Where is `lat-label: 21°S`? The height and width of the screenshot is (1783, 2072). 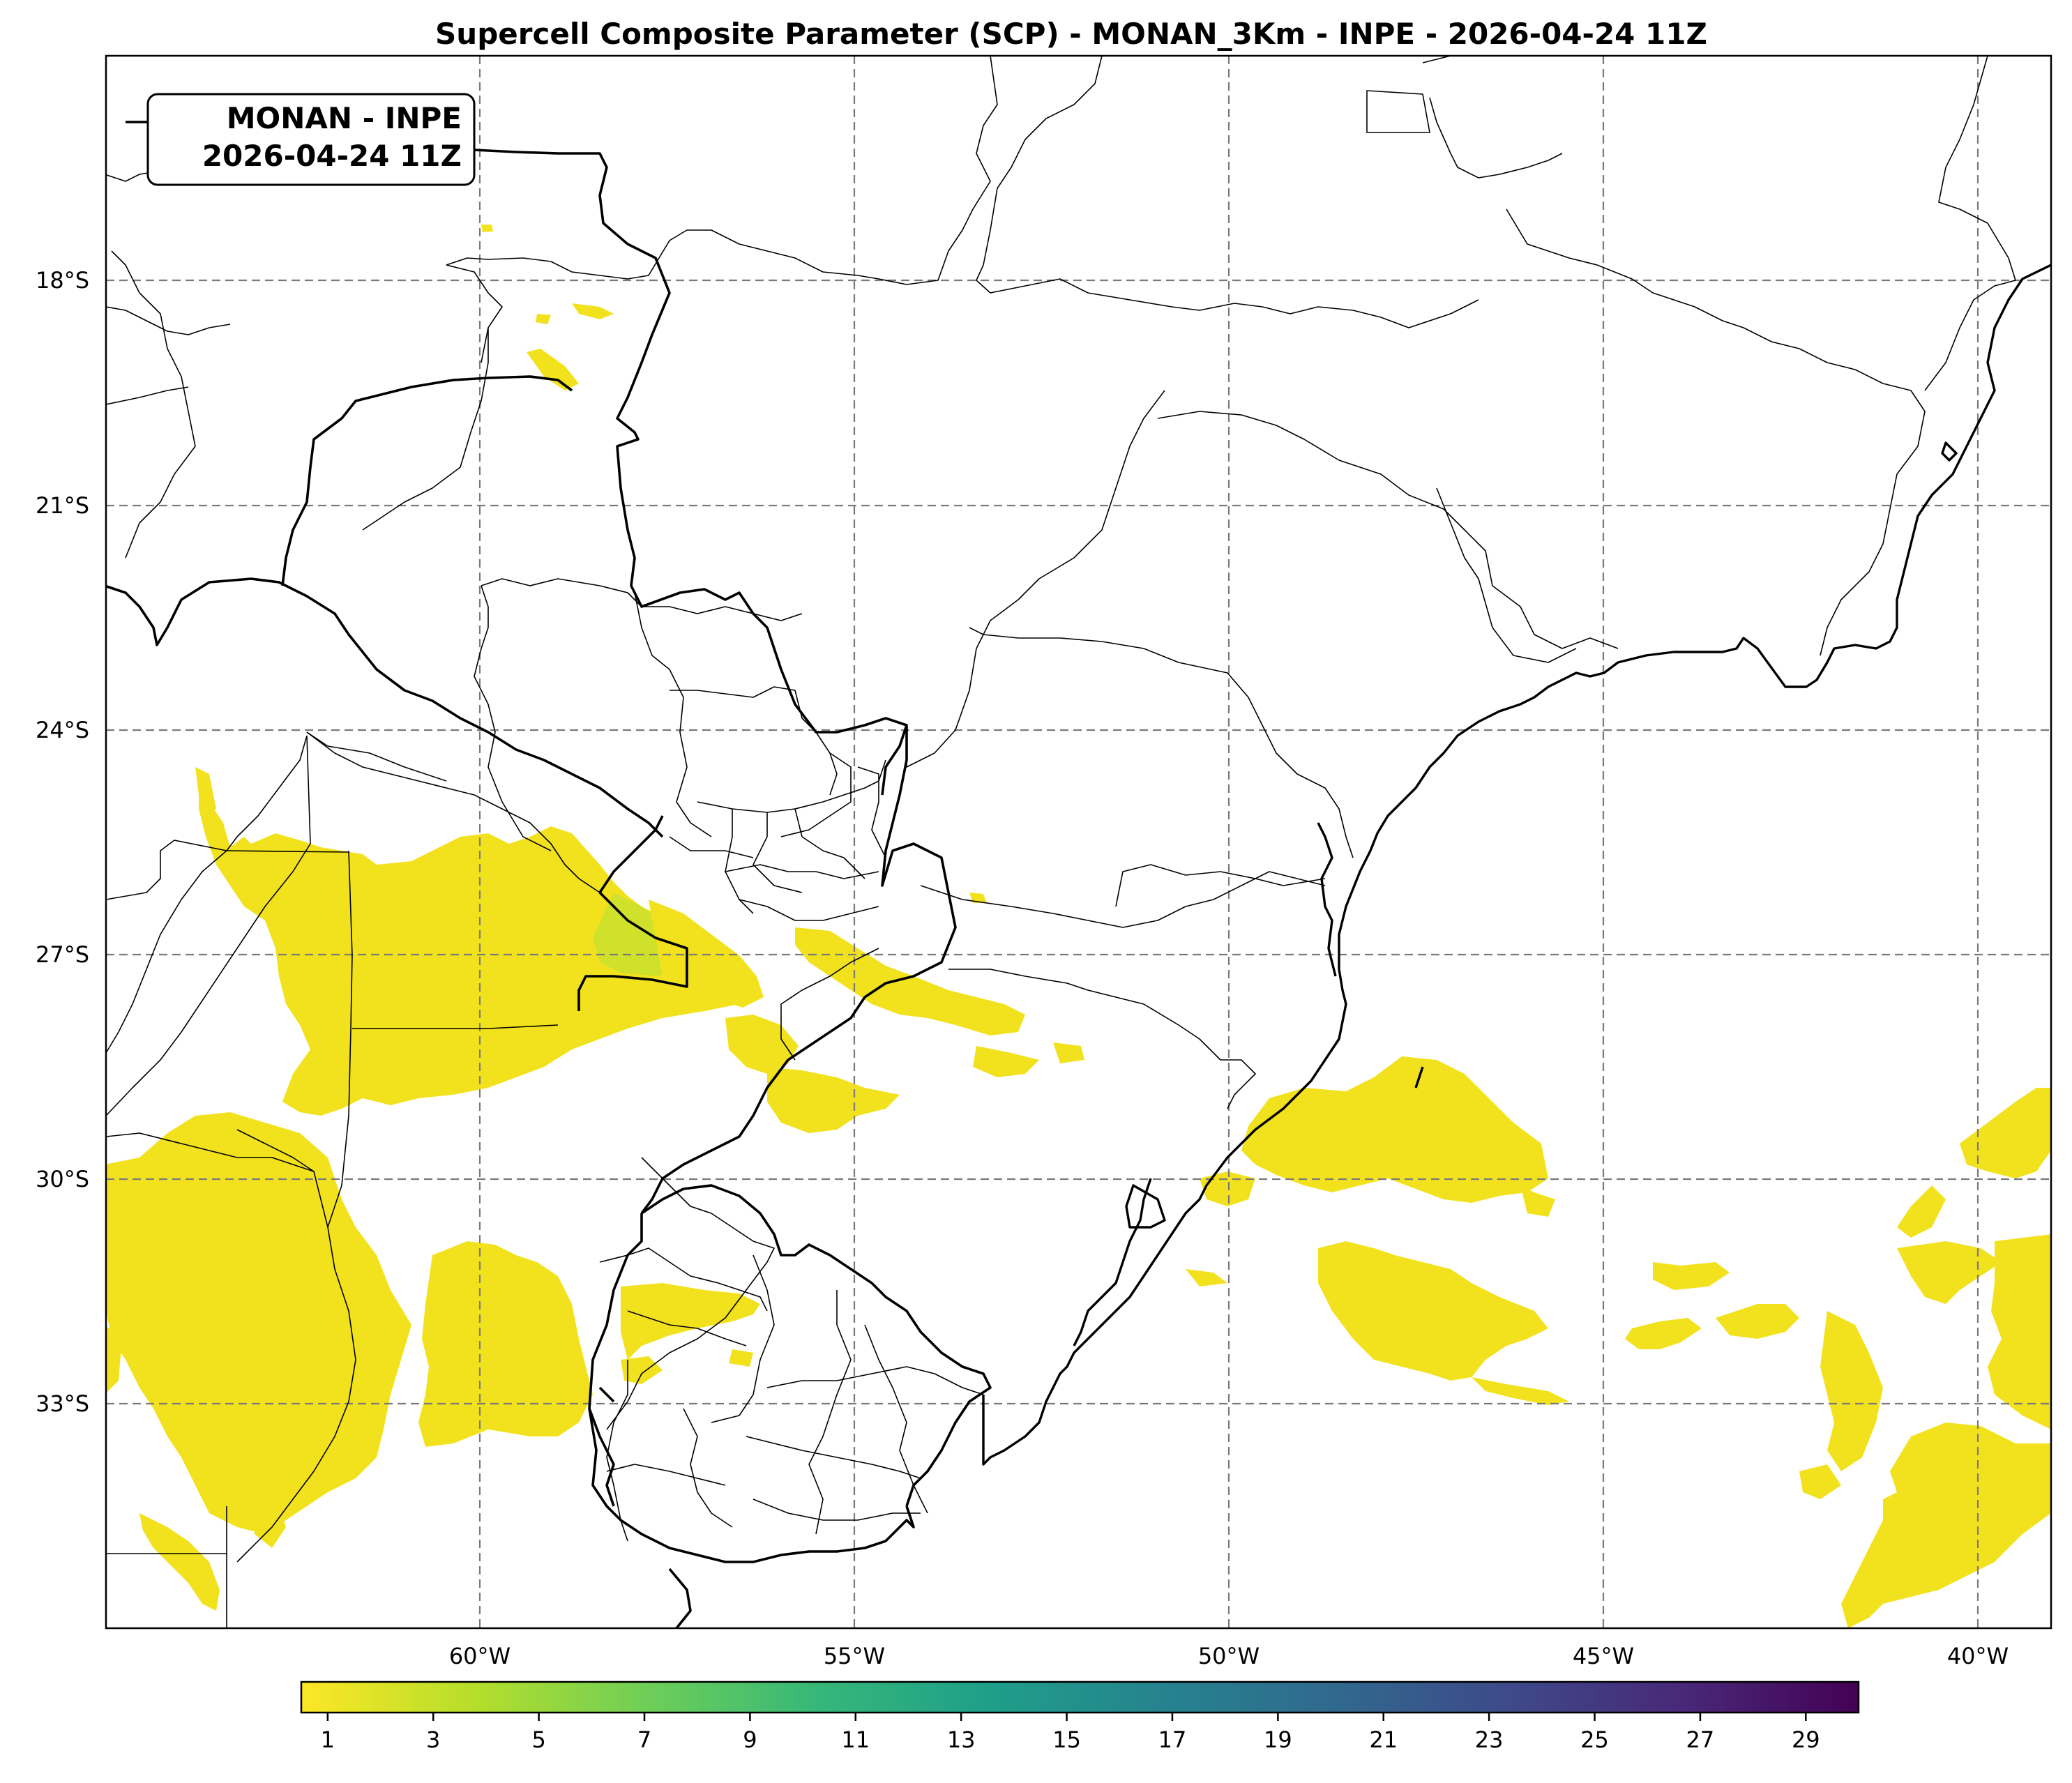 lat-label: 21°S is located at coordinates (63, 505).